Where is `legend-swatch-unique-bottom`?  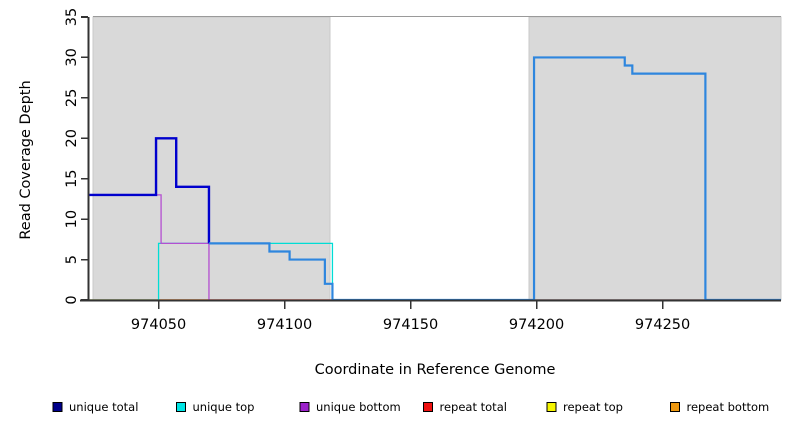 legend-swatch-unique-bottom is located at coordinates (304, 407).